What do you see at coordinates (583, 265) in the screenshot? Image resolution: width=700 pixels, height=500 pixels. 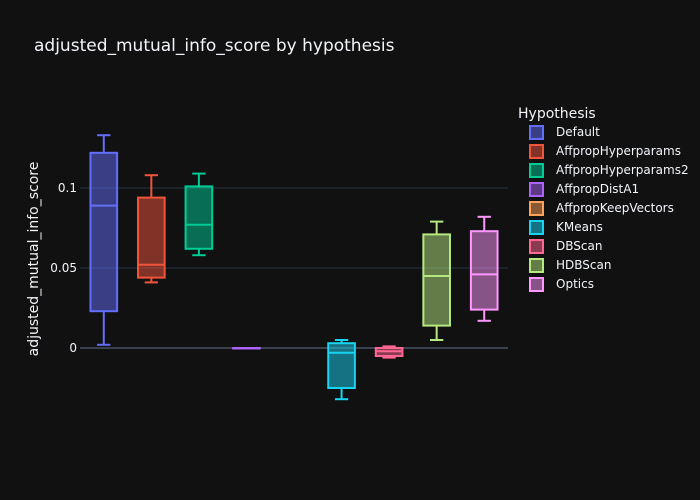 I see `legend-label: HDBScan` at bounding box center [583, 265].